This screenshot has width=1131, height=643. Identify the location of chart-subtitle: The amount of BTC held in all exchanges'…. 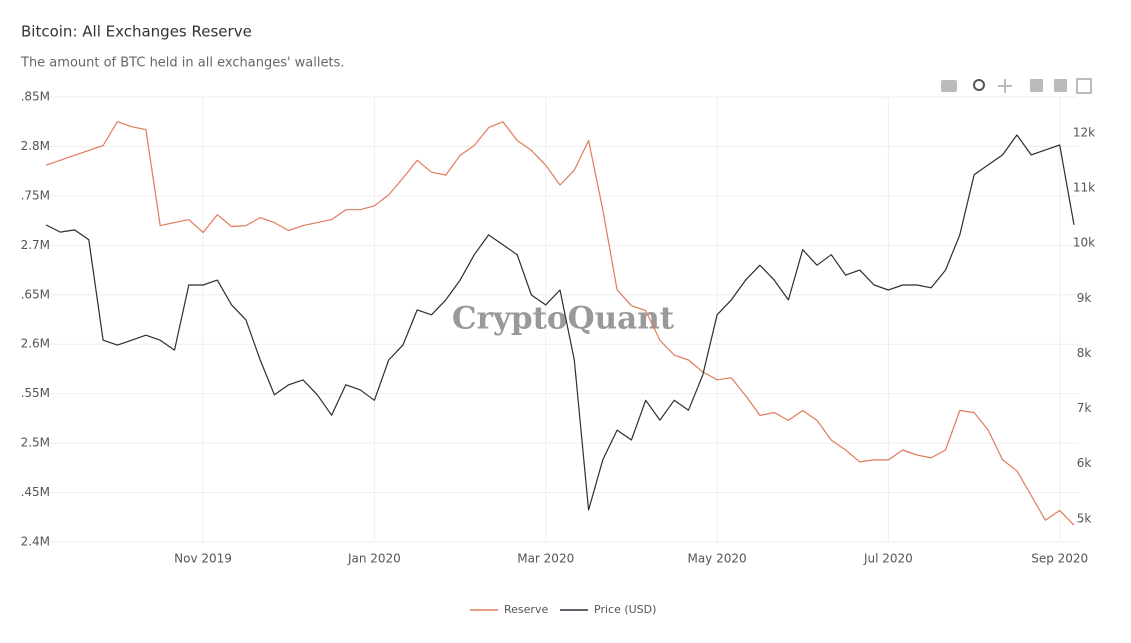
(182, 63).